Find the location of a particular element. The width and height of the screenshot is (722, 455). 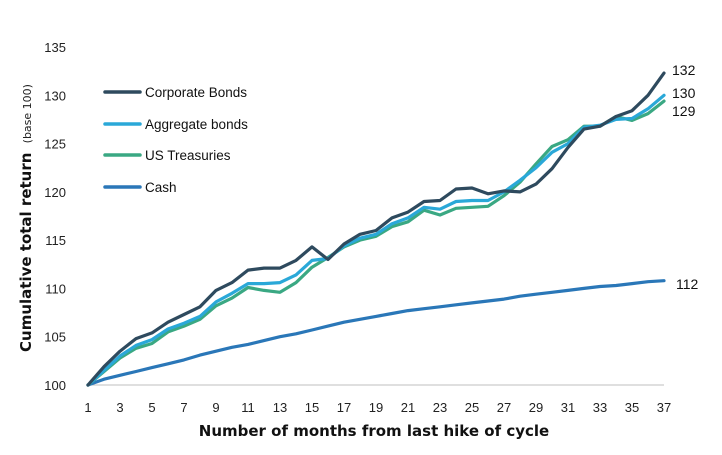

x-tick-label: 31 is located at coordinates (568, 407).